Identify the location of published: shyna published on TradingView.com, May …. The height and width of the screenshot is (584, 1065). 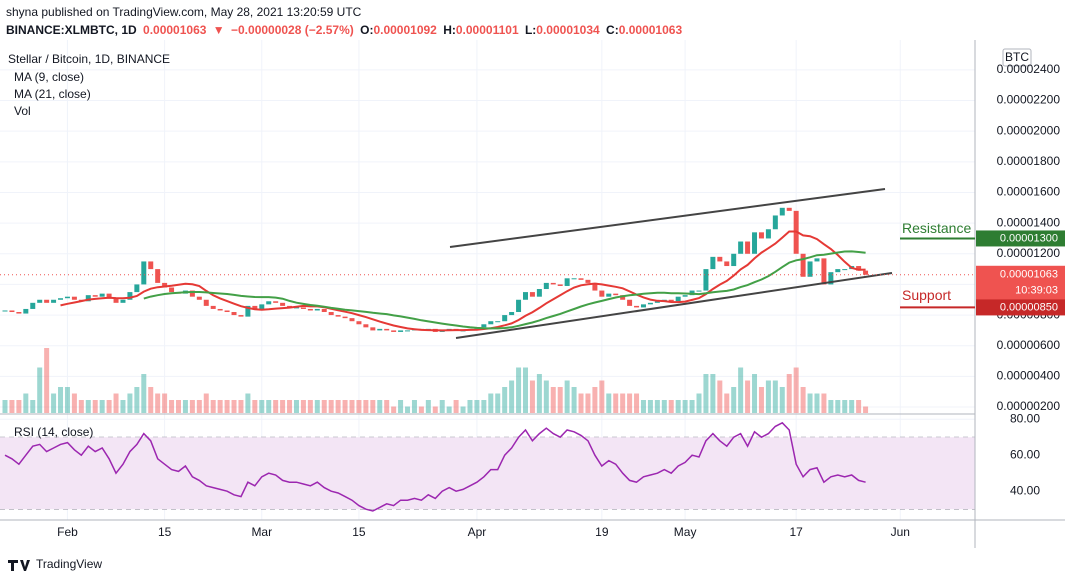
(184, 12).